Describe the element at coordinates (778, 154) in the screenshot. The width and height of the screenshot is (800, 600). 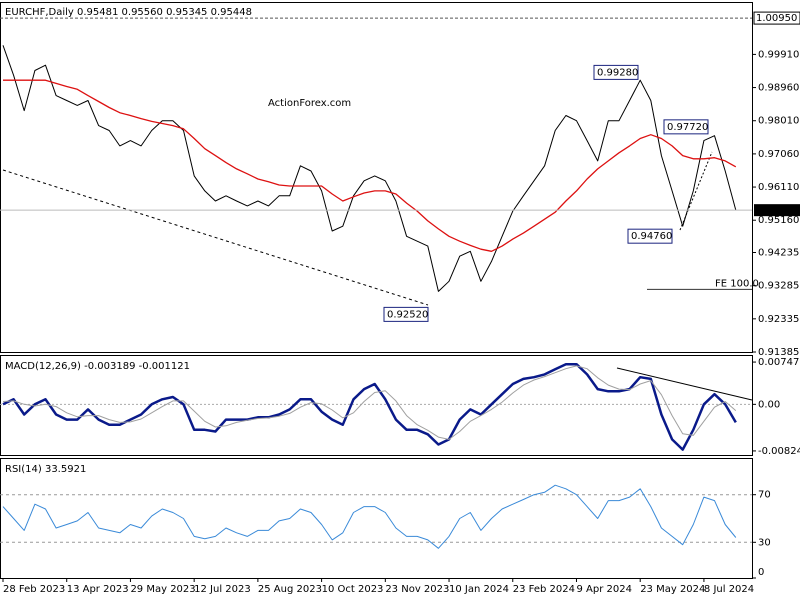
I see `y-tick-label: 0.97060` at that location.